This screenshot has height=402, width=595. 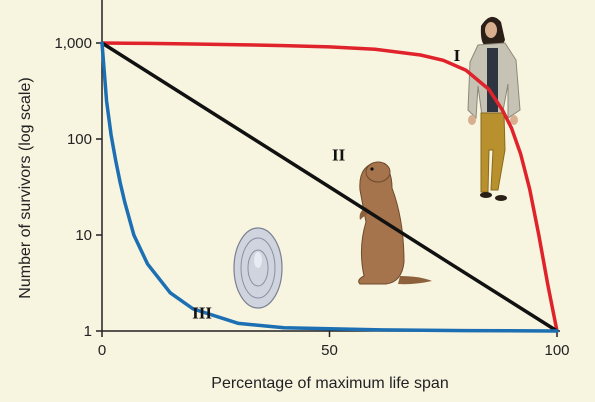 I want to click on y-tick-label: 1,000, so click(x=73, y=43).